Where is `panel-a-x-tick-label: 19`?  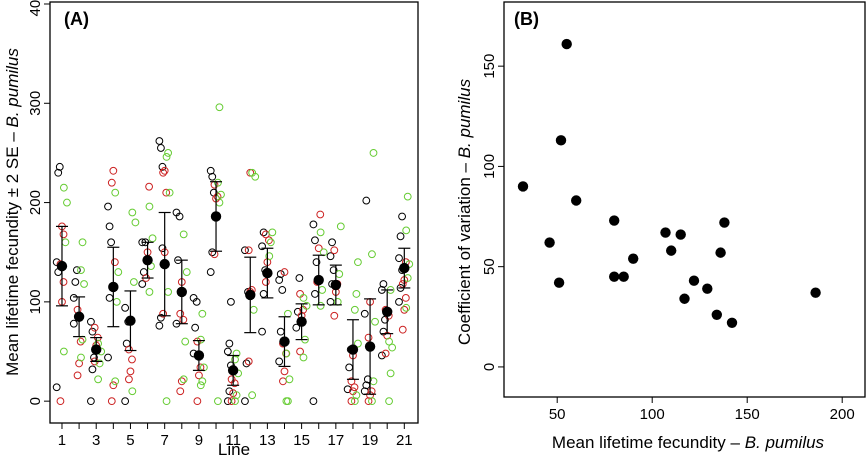 panel-a-x-tick-label: 19 is located at coordinates (370, 440).